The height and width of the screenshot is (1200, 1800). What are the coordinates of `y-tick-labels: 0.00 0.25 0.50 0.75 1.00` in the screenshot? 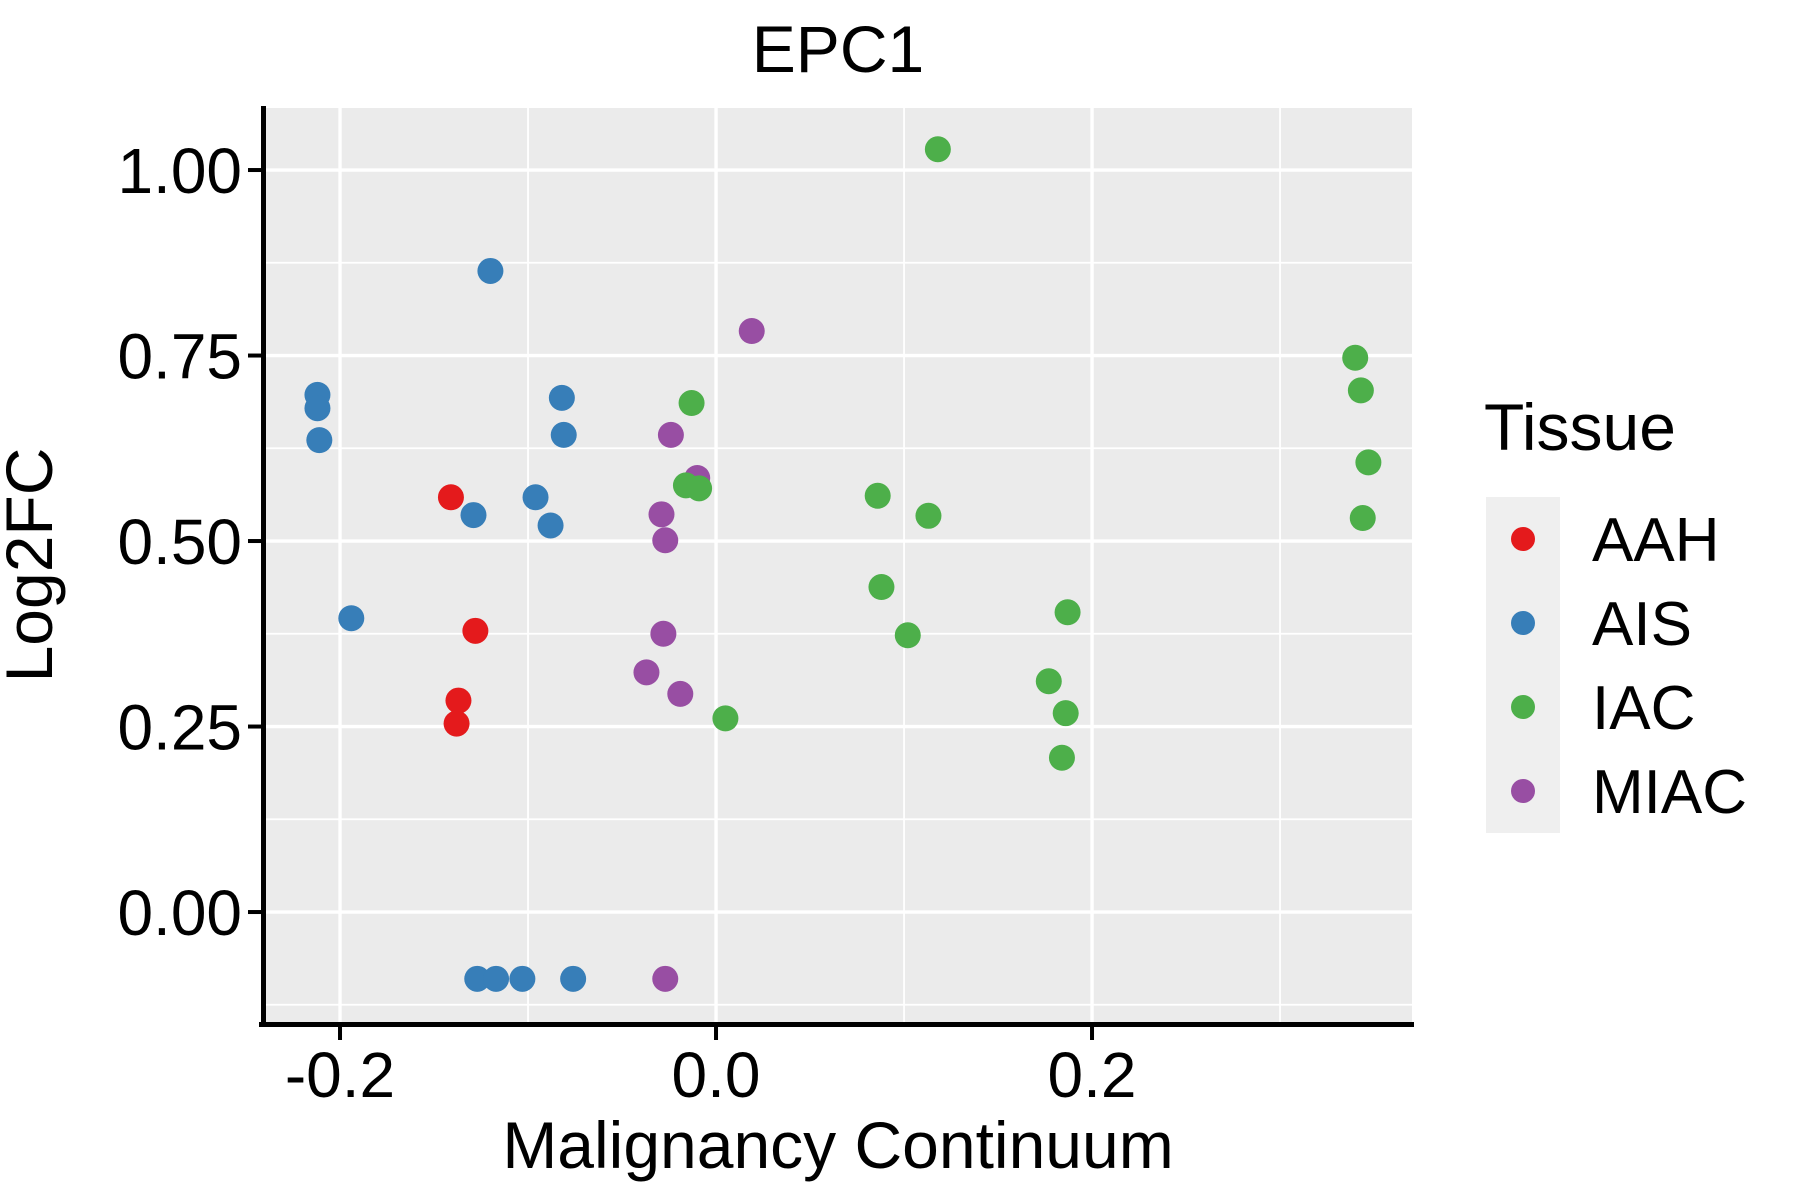 It's located at (179, 542).